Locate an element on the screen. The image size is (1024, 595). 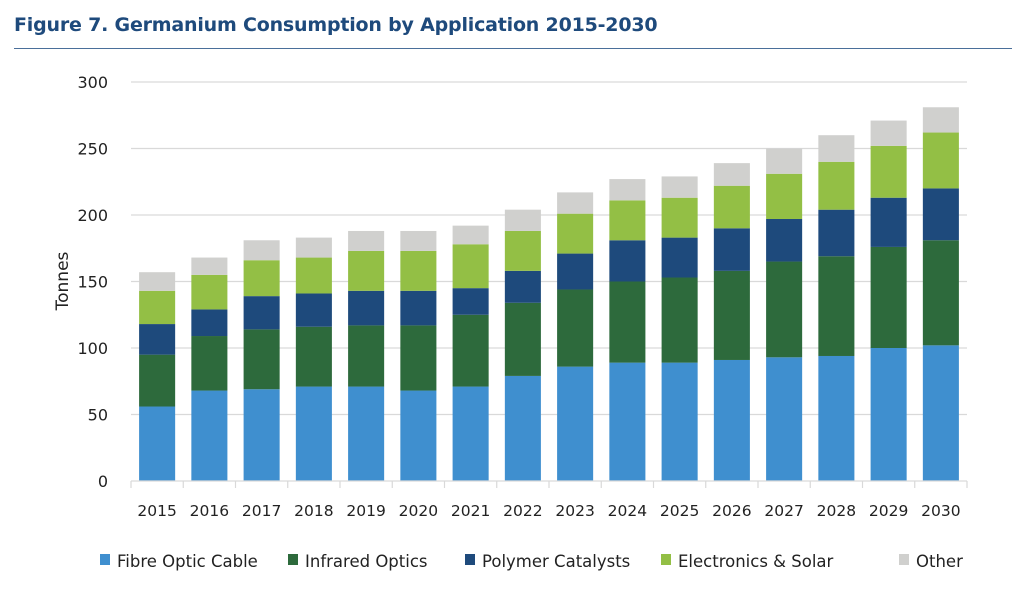
bar-segment-polymer-catalysts-2022 is located at coordinates (522, 286).